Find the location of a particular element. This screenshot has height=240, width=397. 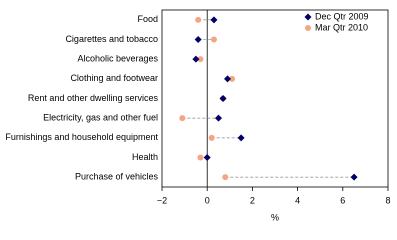

x-axis-label: % is located at coordinates (275, 217).